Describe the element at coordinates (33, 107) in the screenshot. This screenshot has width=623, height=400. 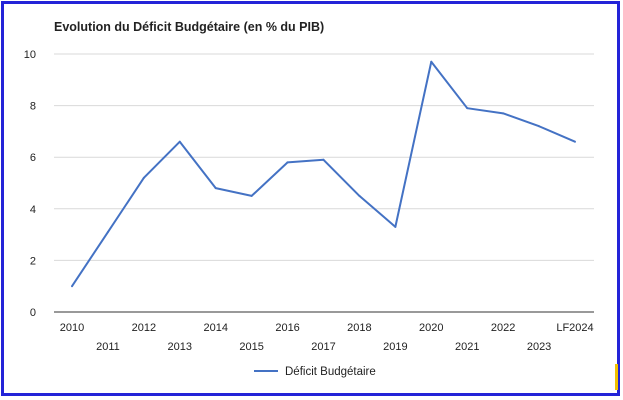
I see `y-tick-label: 8` at that location.